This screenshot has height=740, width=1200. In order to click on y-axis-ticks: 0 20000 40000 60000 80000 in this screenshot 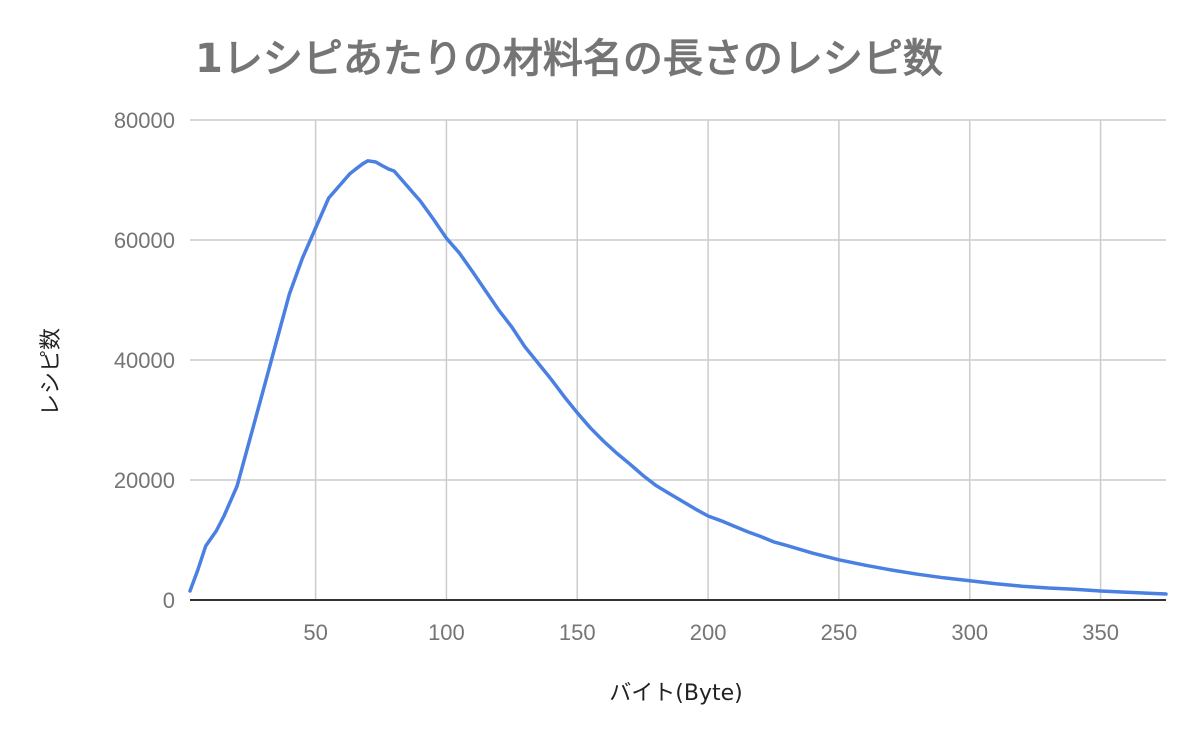, I will do `click(144, 360)`.